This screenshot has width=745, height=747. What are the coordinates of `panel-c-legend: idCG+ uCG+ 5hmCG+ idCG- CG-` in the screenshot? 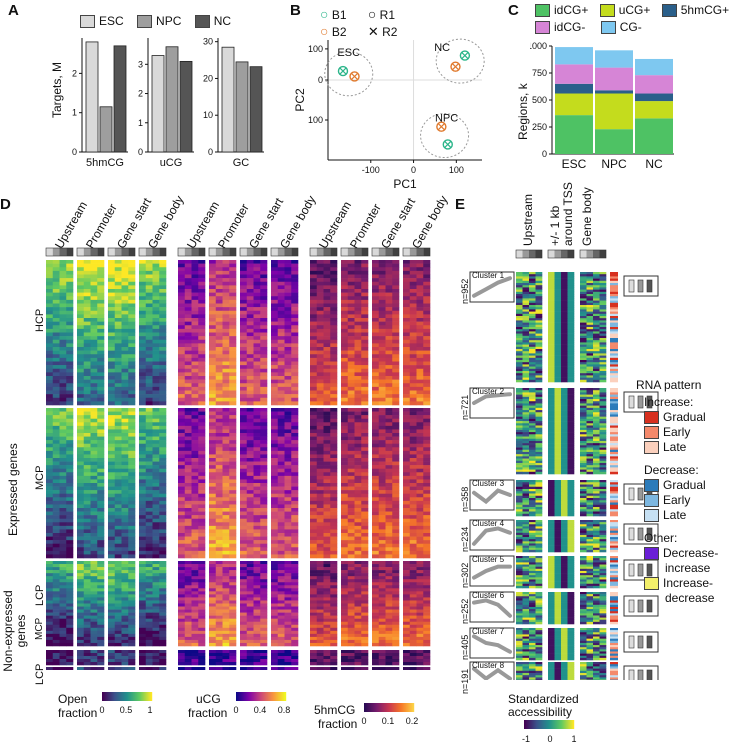 It's located at (640, 19).